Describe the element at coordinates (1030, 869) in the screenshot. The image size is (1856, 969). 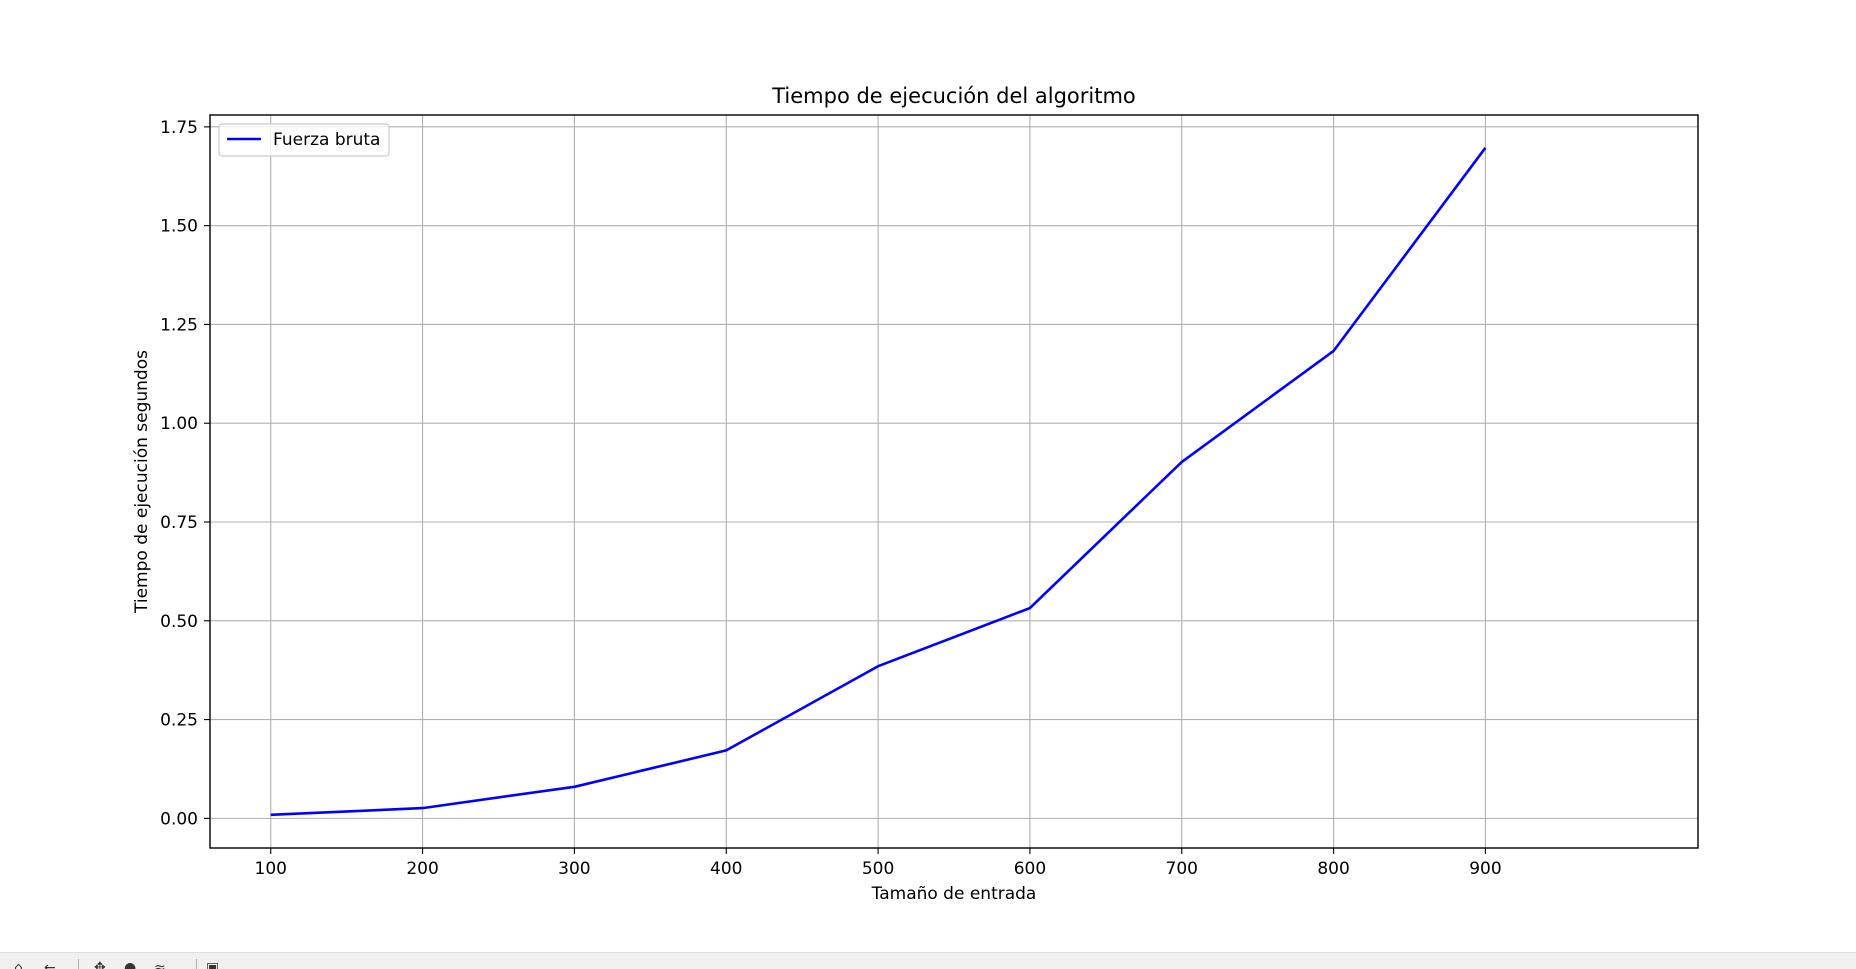
I see `x-tick-label: 600` at that location.